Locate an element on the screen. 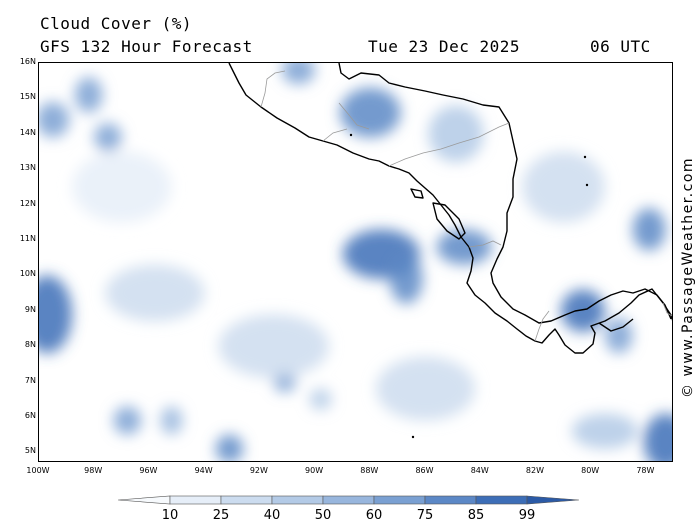 The image size is (700, 525). latitude-label: 10N is located at coordinates (27, 274).